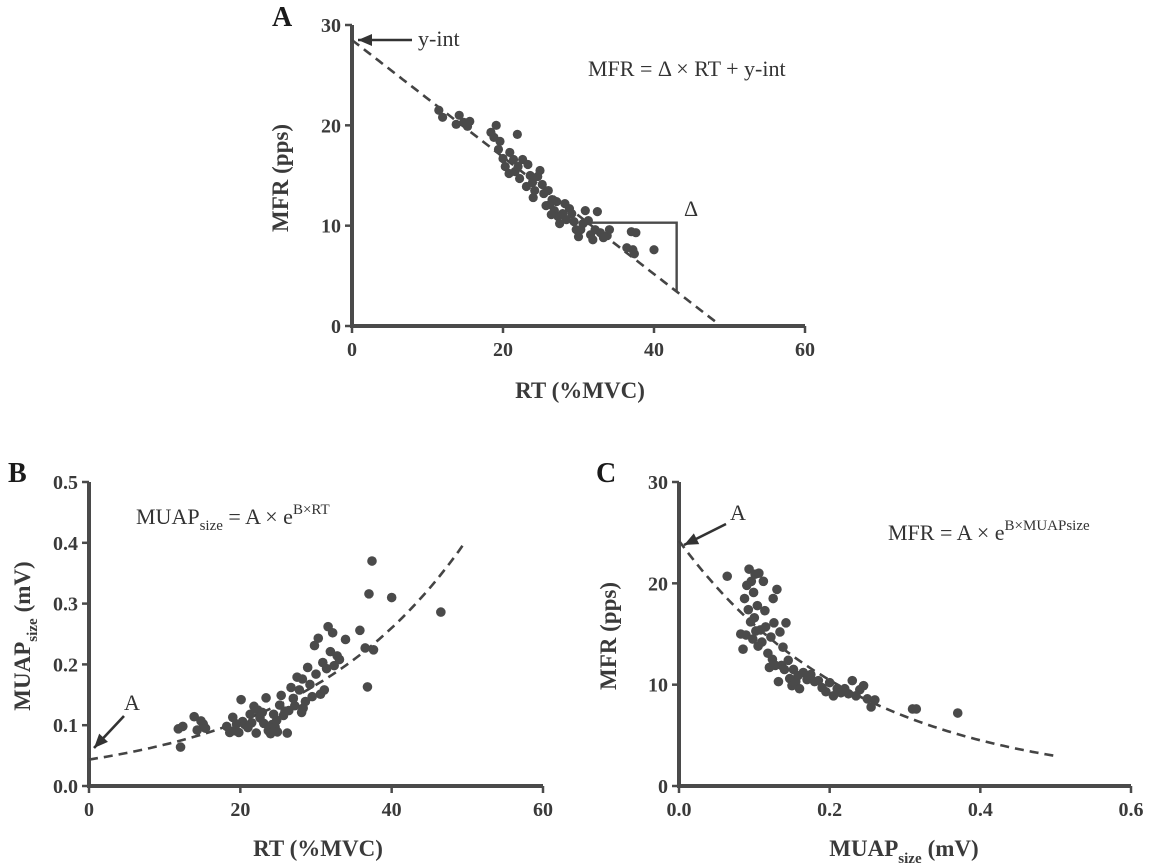  What do you see at coordinates (910, 859) in the screenshot?
I see `panel-c-xlabel-sub: size` at bounding box center [910, 859].